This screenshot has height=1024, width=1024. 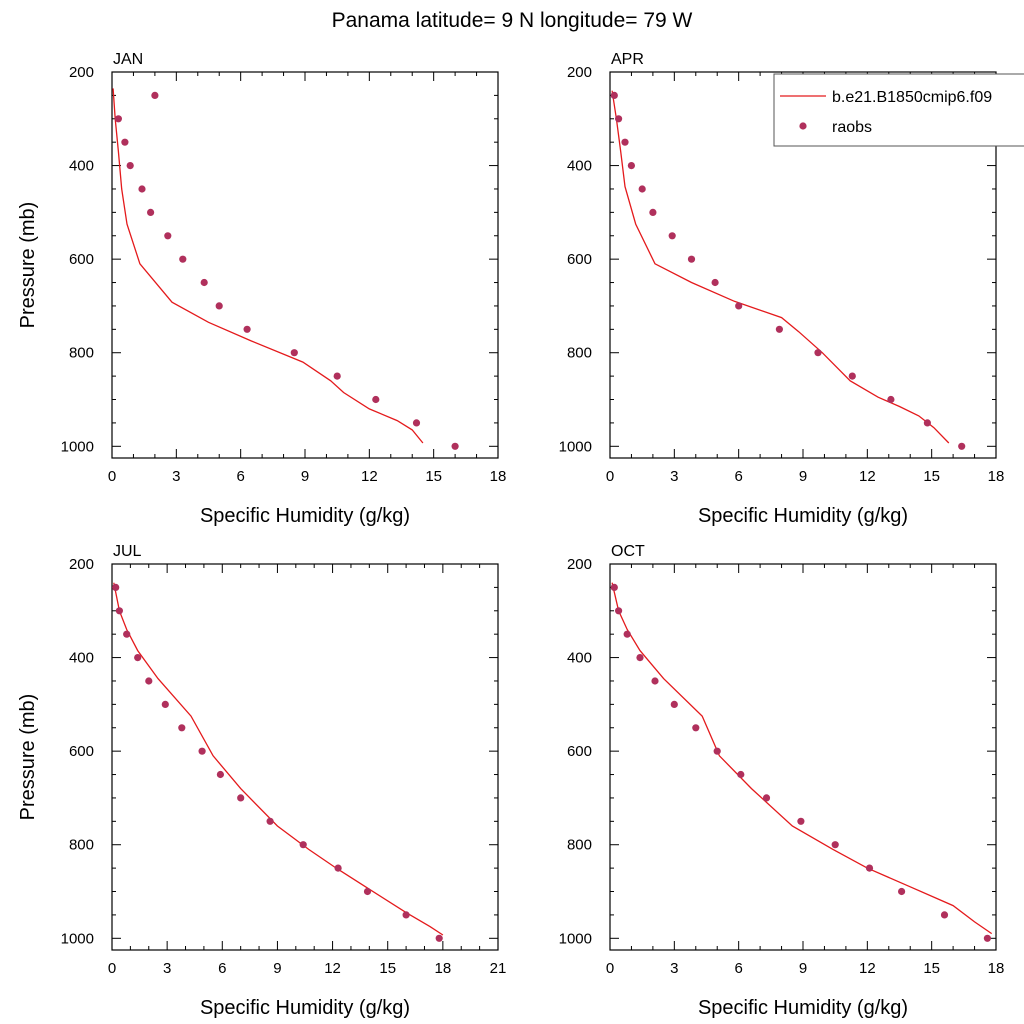 I want to click on figure-title: Panama latitude= 9 N longitude= 79 W, so click(x=512, y=20).